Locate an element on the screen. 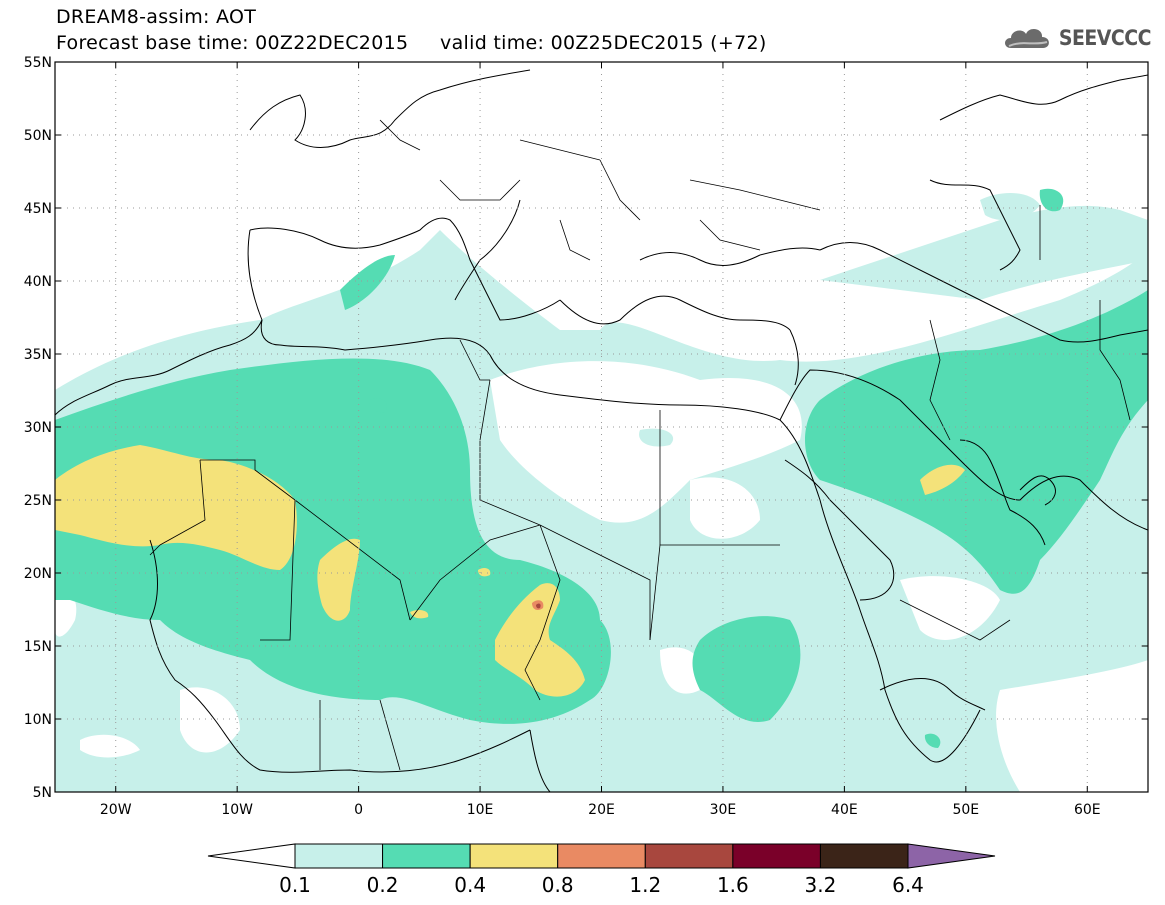 The image size is (1165, 905). colorbar-label: 0.1 is located at coordinates (295, 885).